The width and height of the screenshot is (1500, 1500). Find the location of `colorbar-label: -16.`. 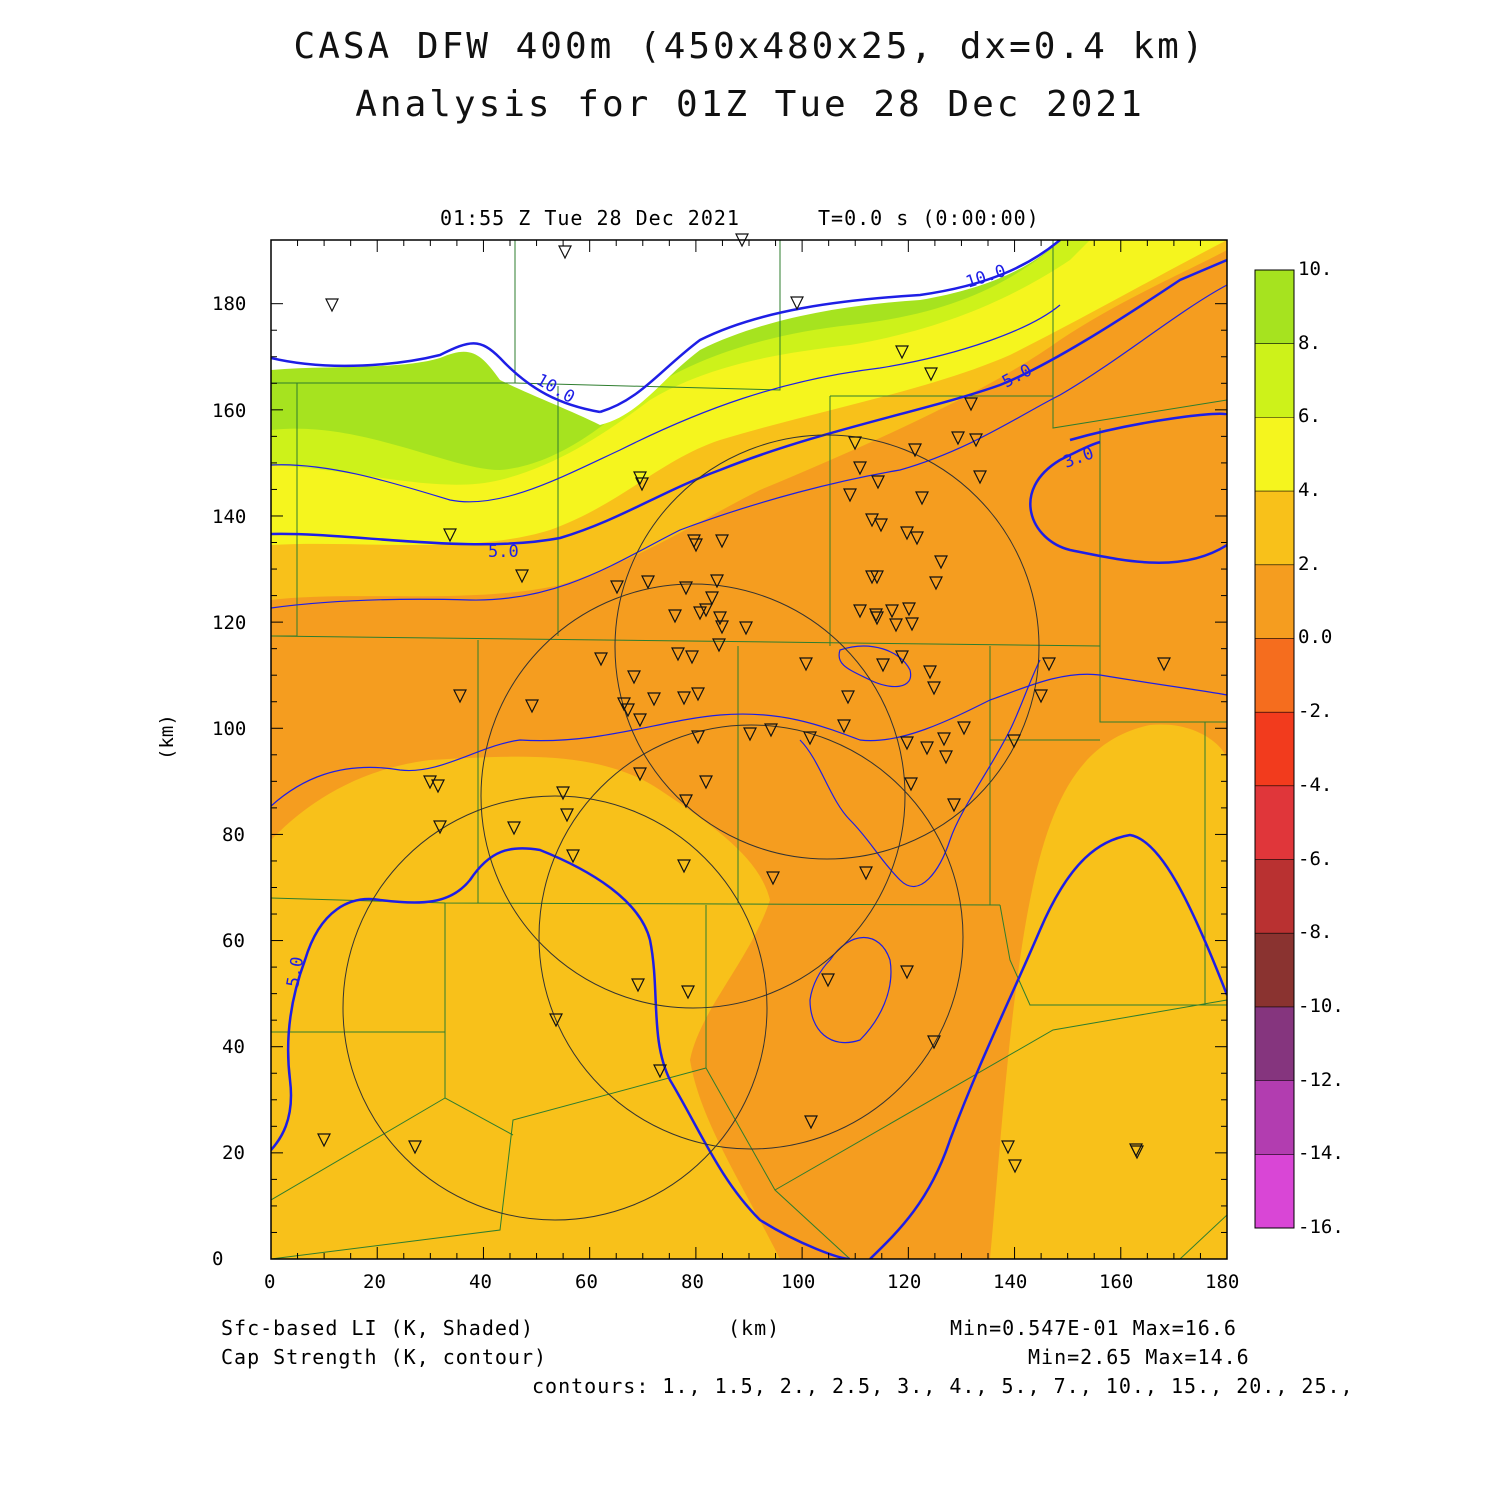

colorbar-label: -16. is located at coordinates (1321, 1227).